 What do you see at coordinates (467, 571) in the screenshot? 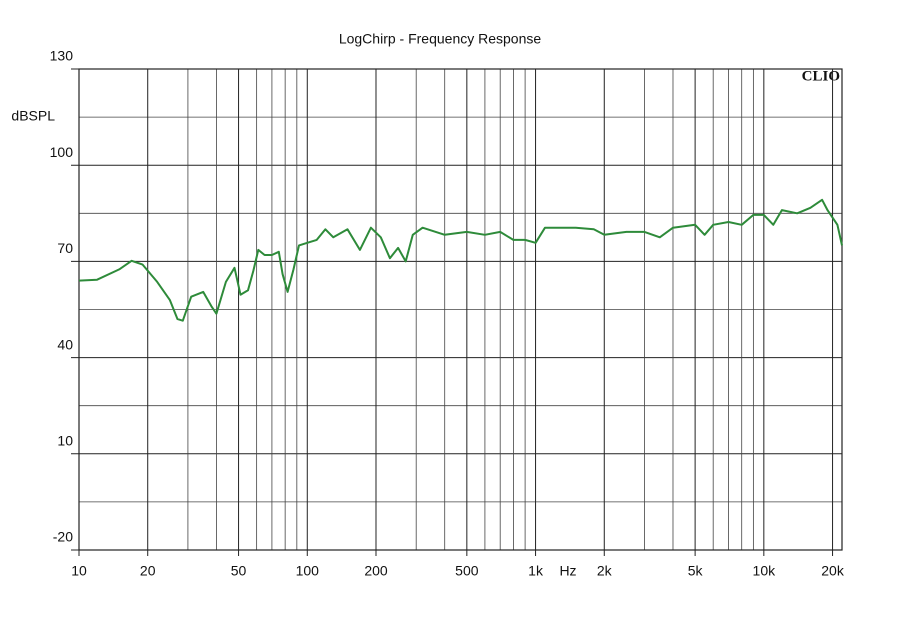
I see `x-tick-label: 500` at bounding box center [467, 571].